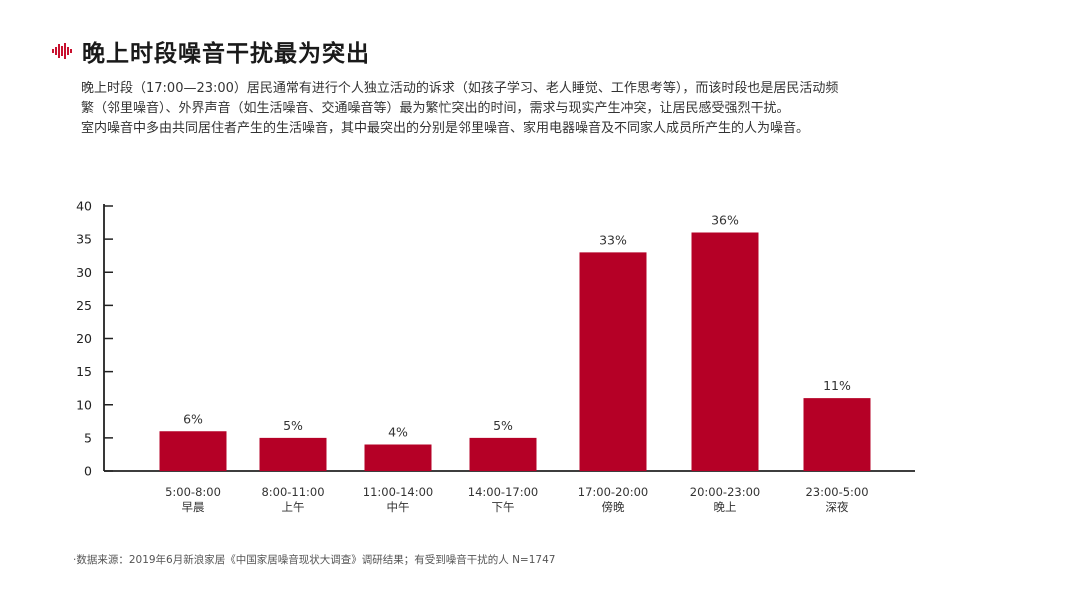  Describe the element at coordinates (84, 305) in the screenshot. I see `y-tick-label: 25` at that location.